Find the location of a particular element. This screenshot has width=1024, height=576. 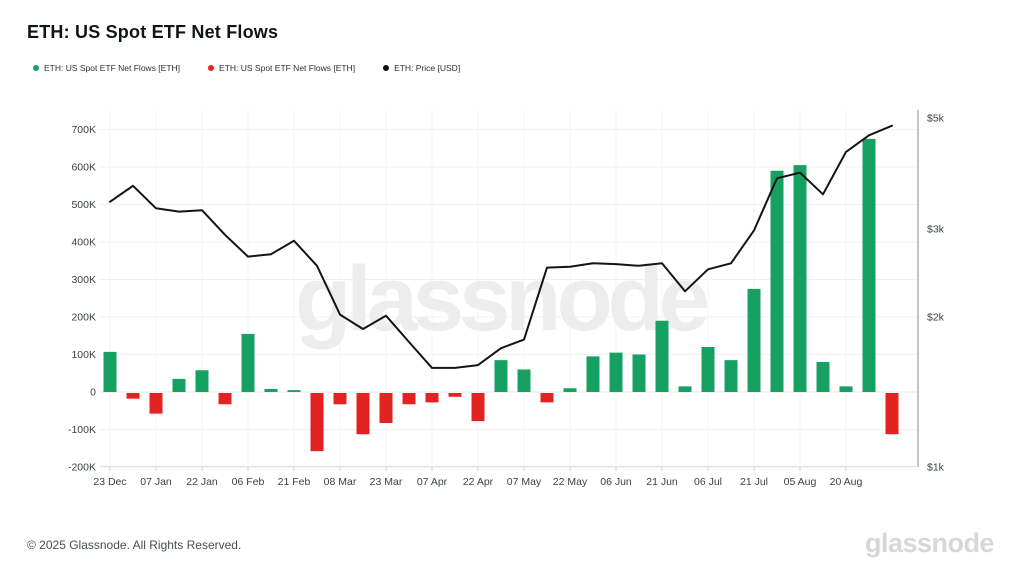

right-axis-tick-label: $2k is located at coordinates (936, 317).